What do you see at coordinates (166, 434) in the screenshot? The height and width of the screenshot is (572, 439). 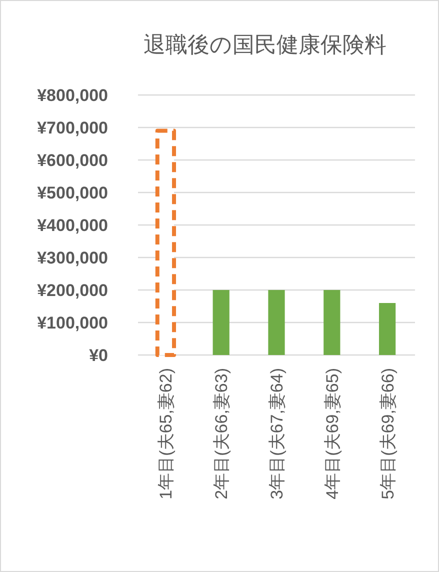 I see `x-tick-label: 1年目(夫65,妻62)` at bounding box center [166, 434].